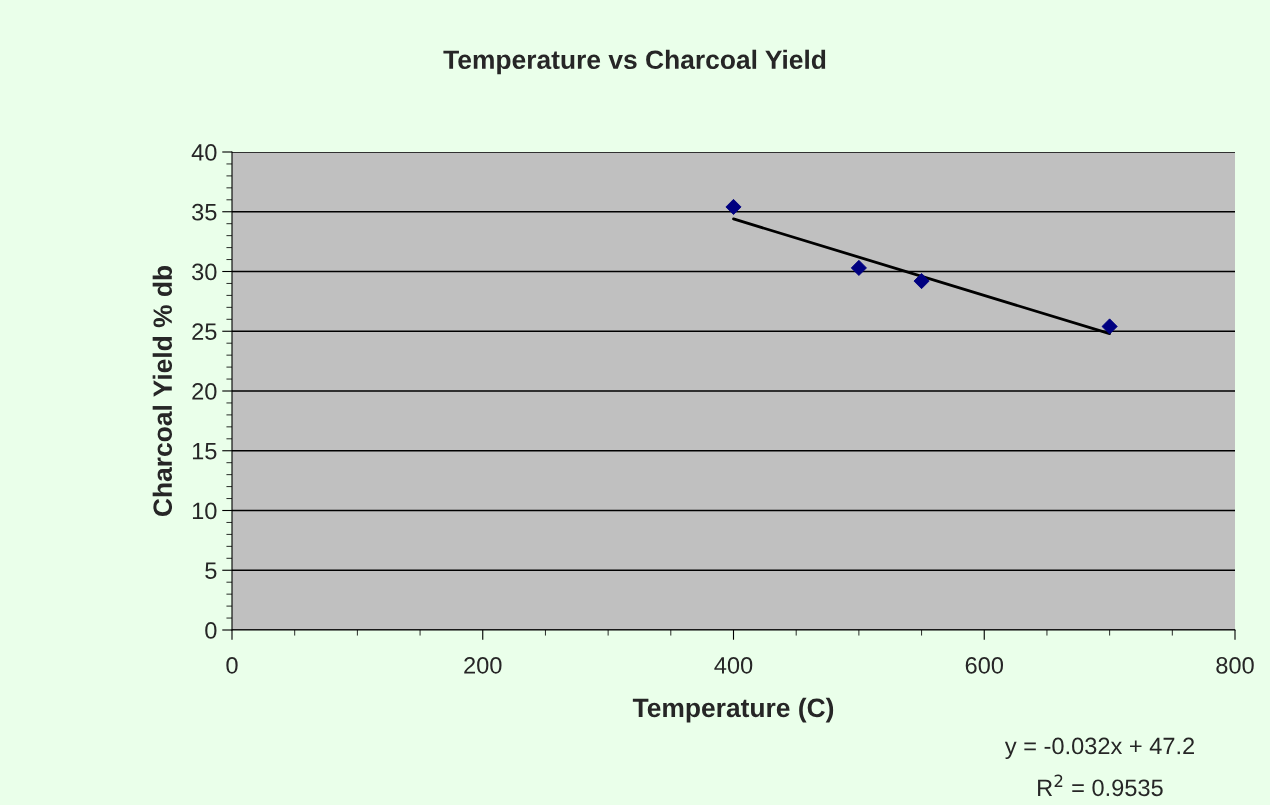 The width and height of the screenshot is (1270, 805). I want to click on y-tick-label: 10, so click(204, 511).